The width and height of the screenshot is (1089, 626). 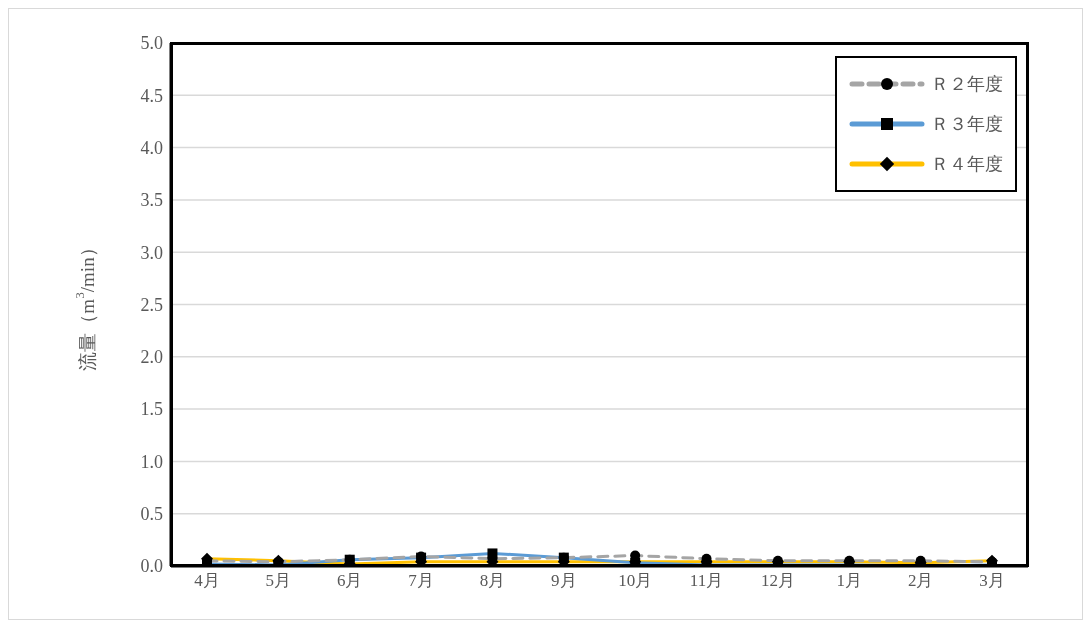 What do you see at coordinates (635, 581) in the screenshot?
I see `x-tick-label: 10月` at bounding box center [635, 581].